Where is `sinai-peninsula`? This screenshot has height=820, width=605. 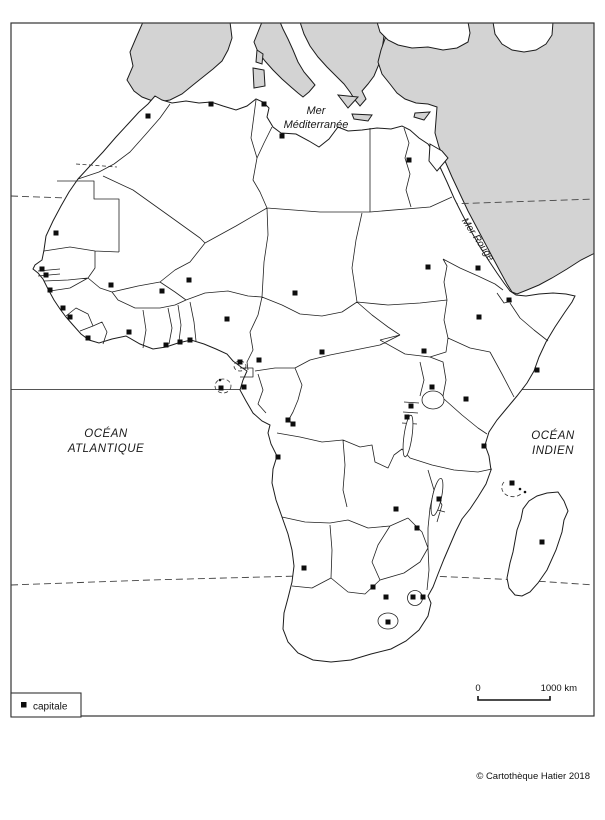
sinai-peninsula is located at coordinates (438, 157).